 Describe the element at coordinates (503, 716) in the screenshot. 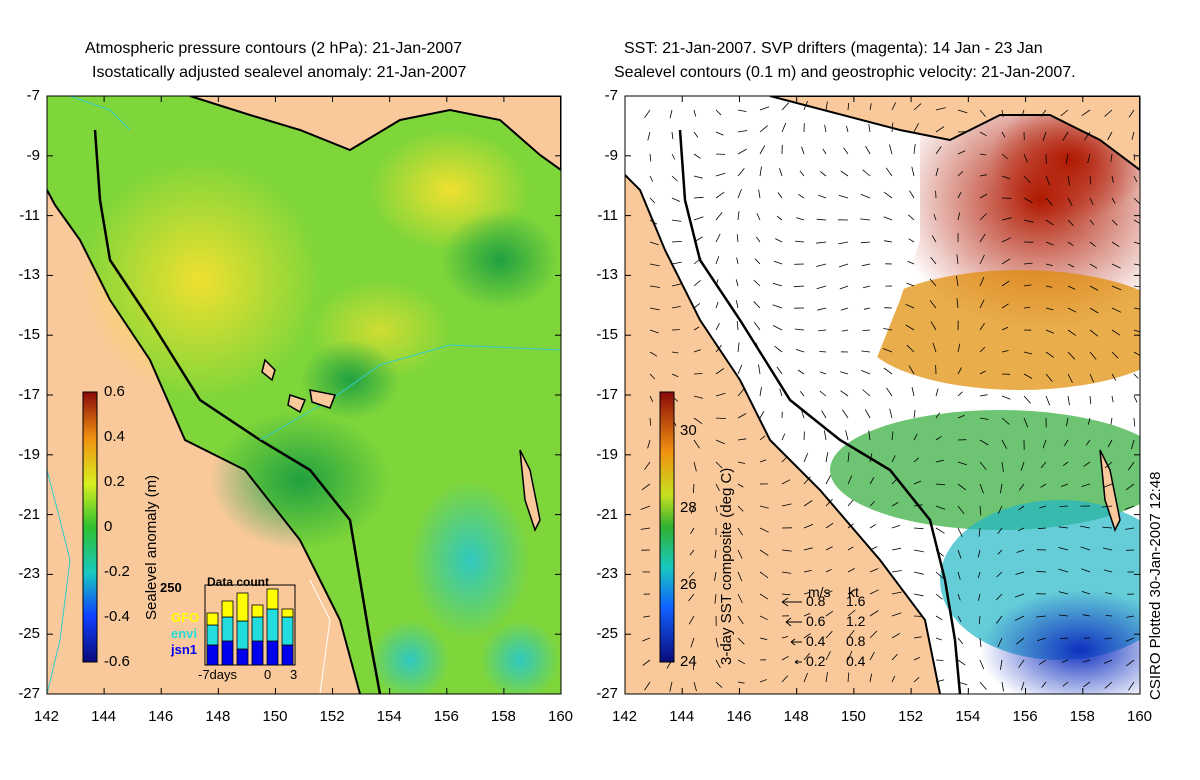

I see `lon-tick-label: 158` at that location.